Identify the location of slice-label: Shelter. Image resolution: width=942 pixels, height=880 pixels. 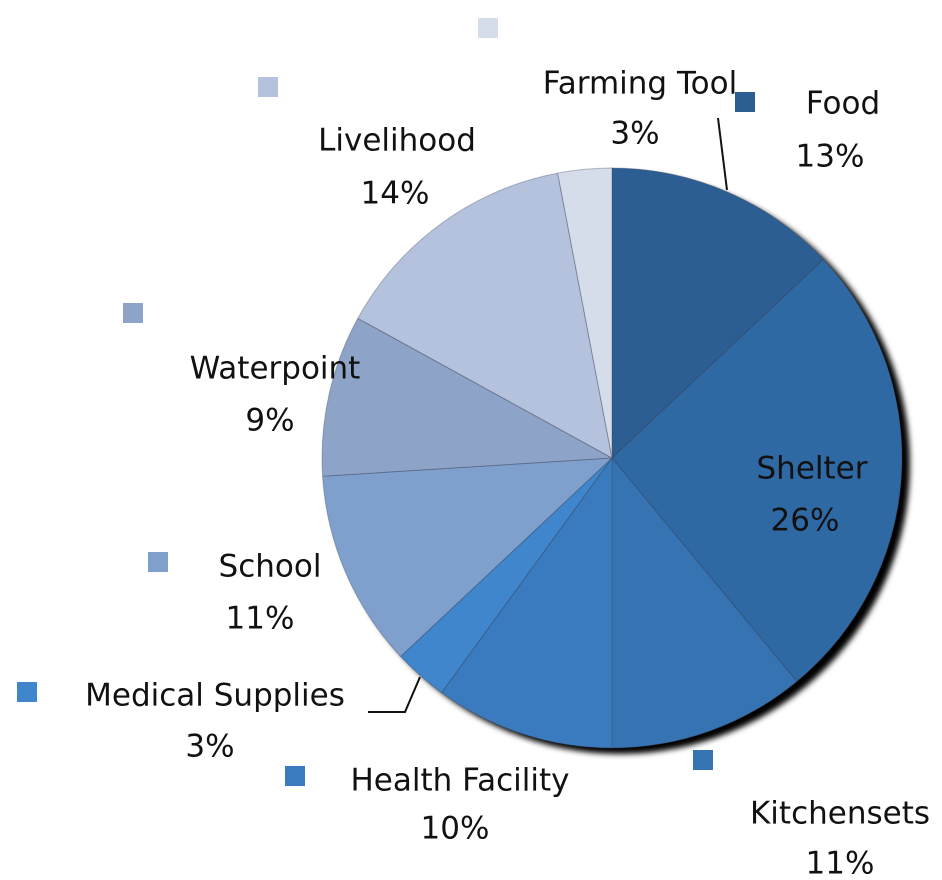
(812, 469).